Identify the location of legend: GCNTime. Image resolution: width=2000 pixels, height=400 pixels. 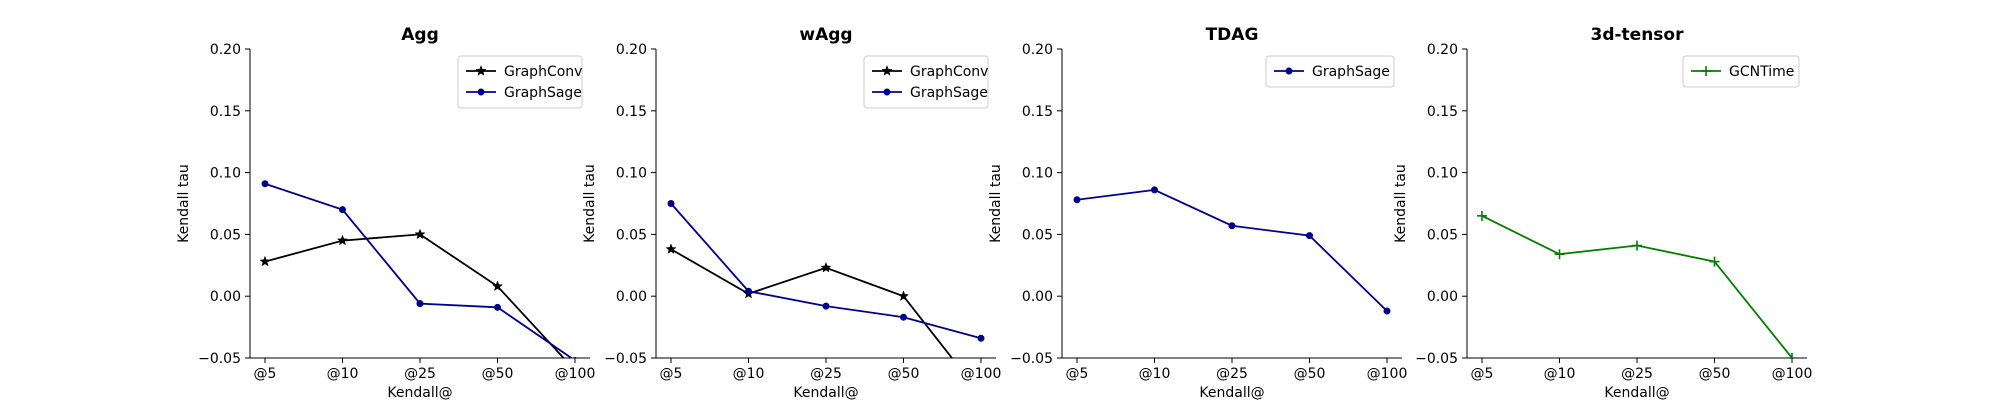
(1741, 71).